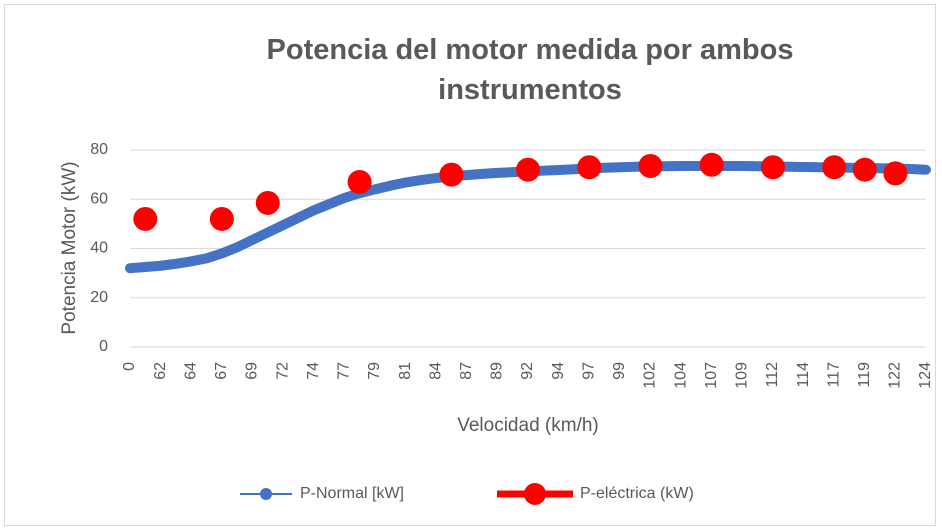 Image resolution: width=942 pixels, height=531 pixels. Describe the element at coordinates (637, 493) in the screenshot. I see `legend-label: P-eléctrica (kW)` at that location.